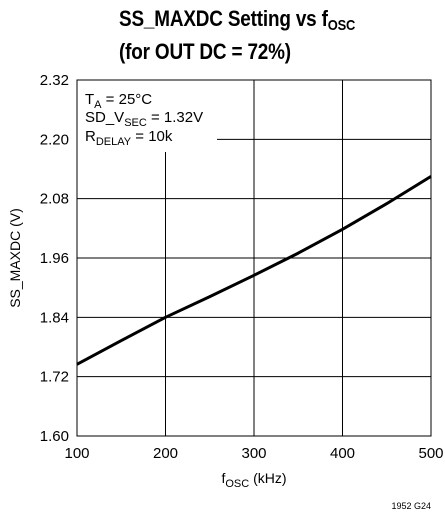  Describe the element at coordinates (237, 20) in the screenshot. I see `title-line-1: SS_MAXDC Setting vs fOSC` at that location.